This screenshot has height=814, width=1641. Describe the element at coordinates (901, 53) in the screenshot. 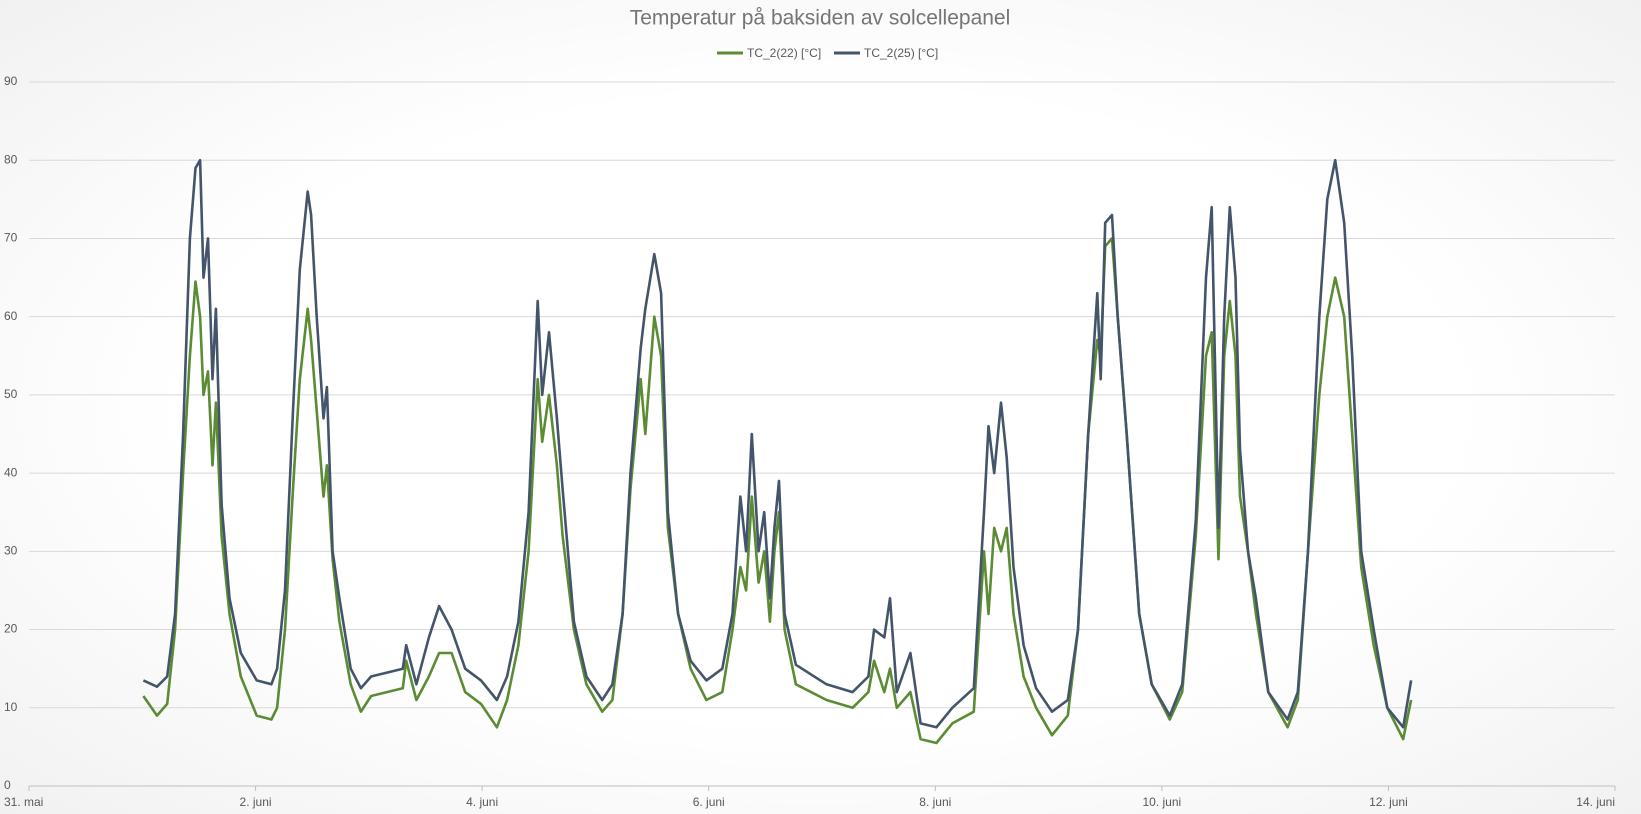

I see `legend-label: TC_2(25) [°C]` at that location.